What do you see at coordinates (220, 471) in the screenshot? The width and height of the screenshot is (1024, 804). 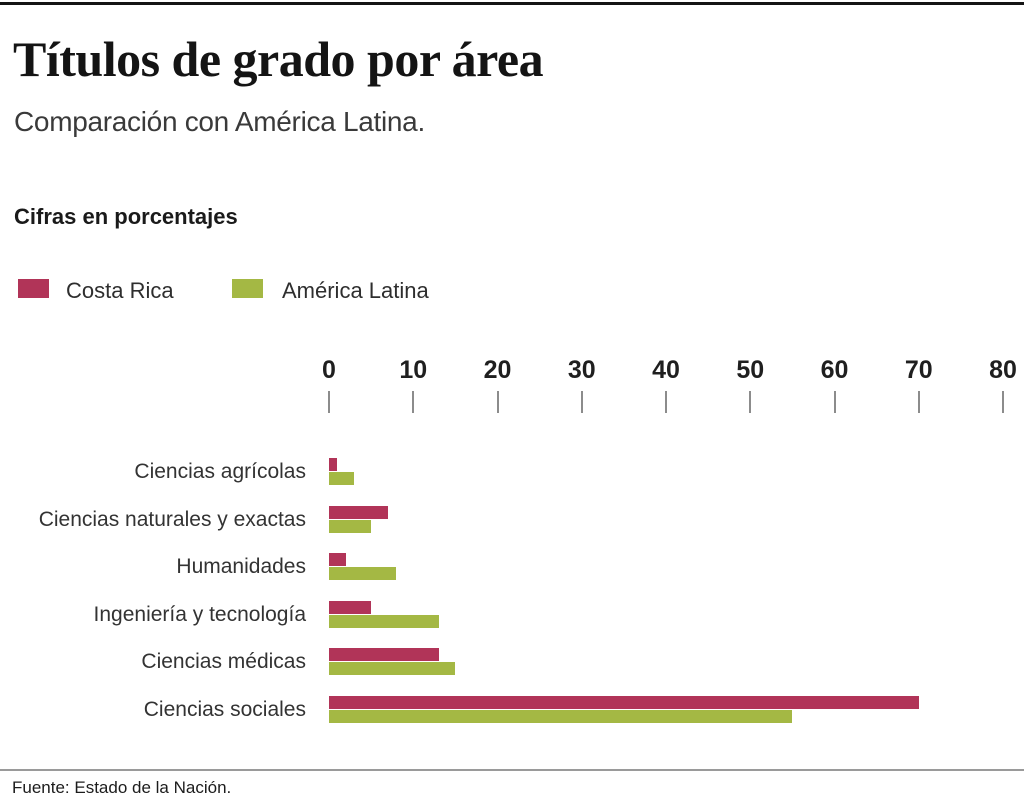 I see `category-label: Ciencias agrícolas` at bounding box center [220, 471].